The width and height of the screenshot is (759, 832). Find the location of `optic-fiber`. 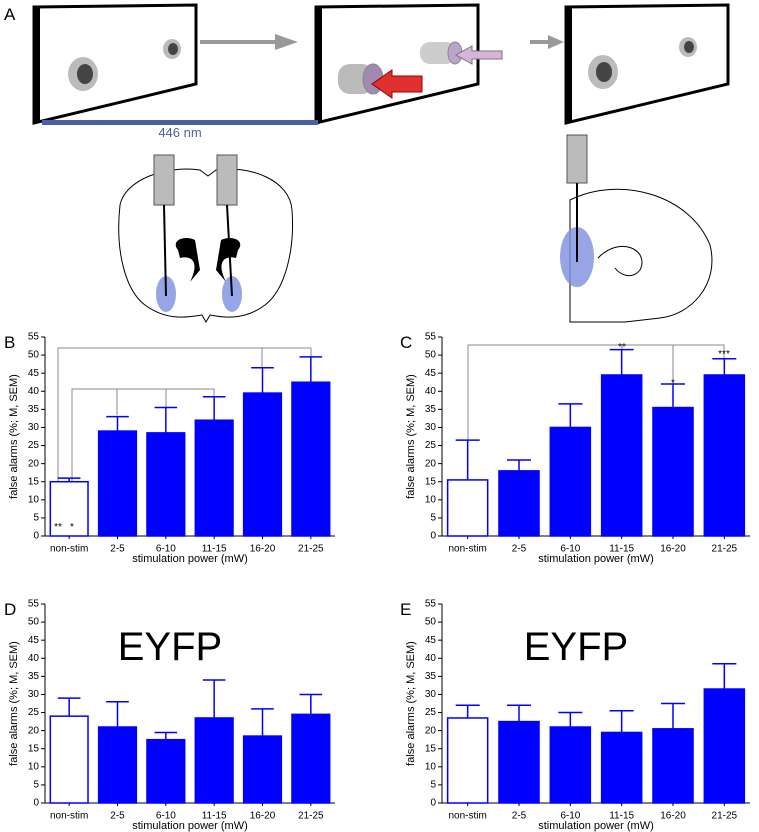

optic-fiber is located at coordinates (165, 250).